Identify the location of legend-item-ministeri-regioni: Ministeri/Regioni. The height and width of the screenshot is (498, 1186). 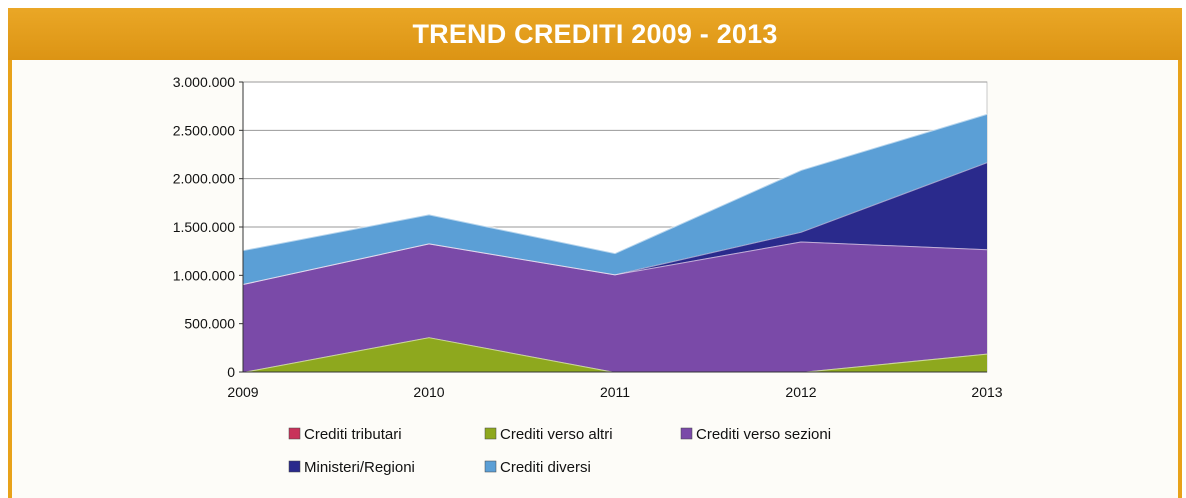
(351, 467).